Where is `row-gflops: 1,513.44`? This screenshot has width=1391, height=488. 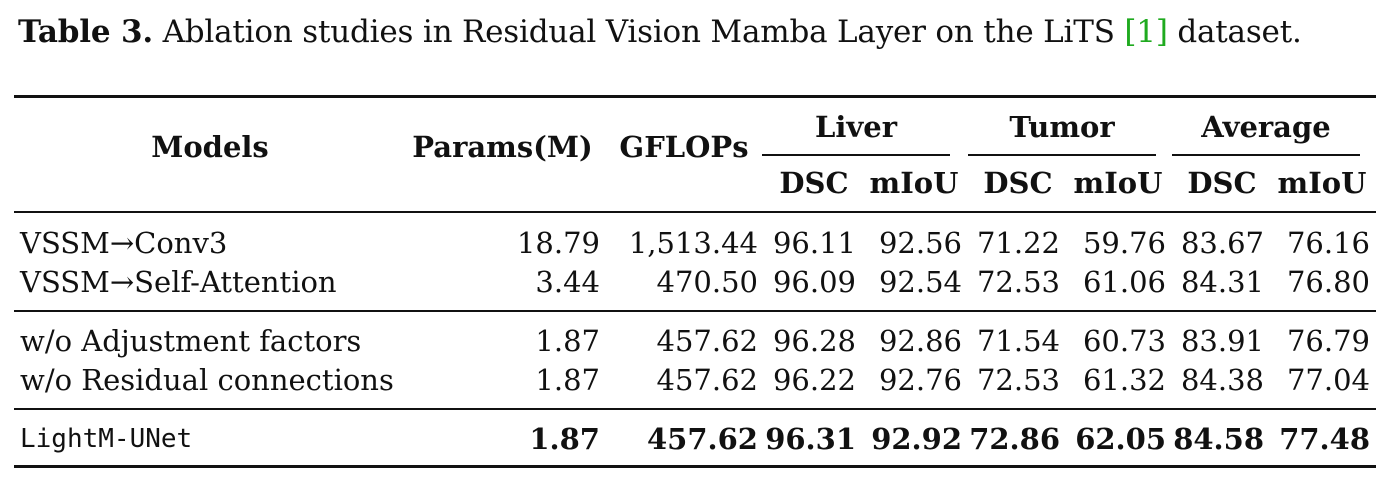 row-gflops: 1,513.44 is located at coordinates (693, 243).